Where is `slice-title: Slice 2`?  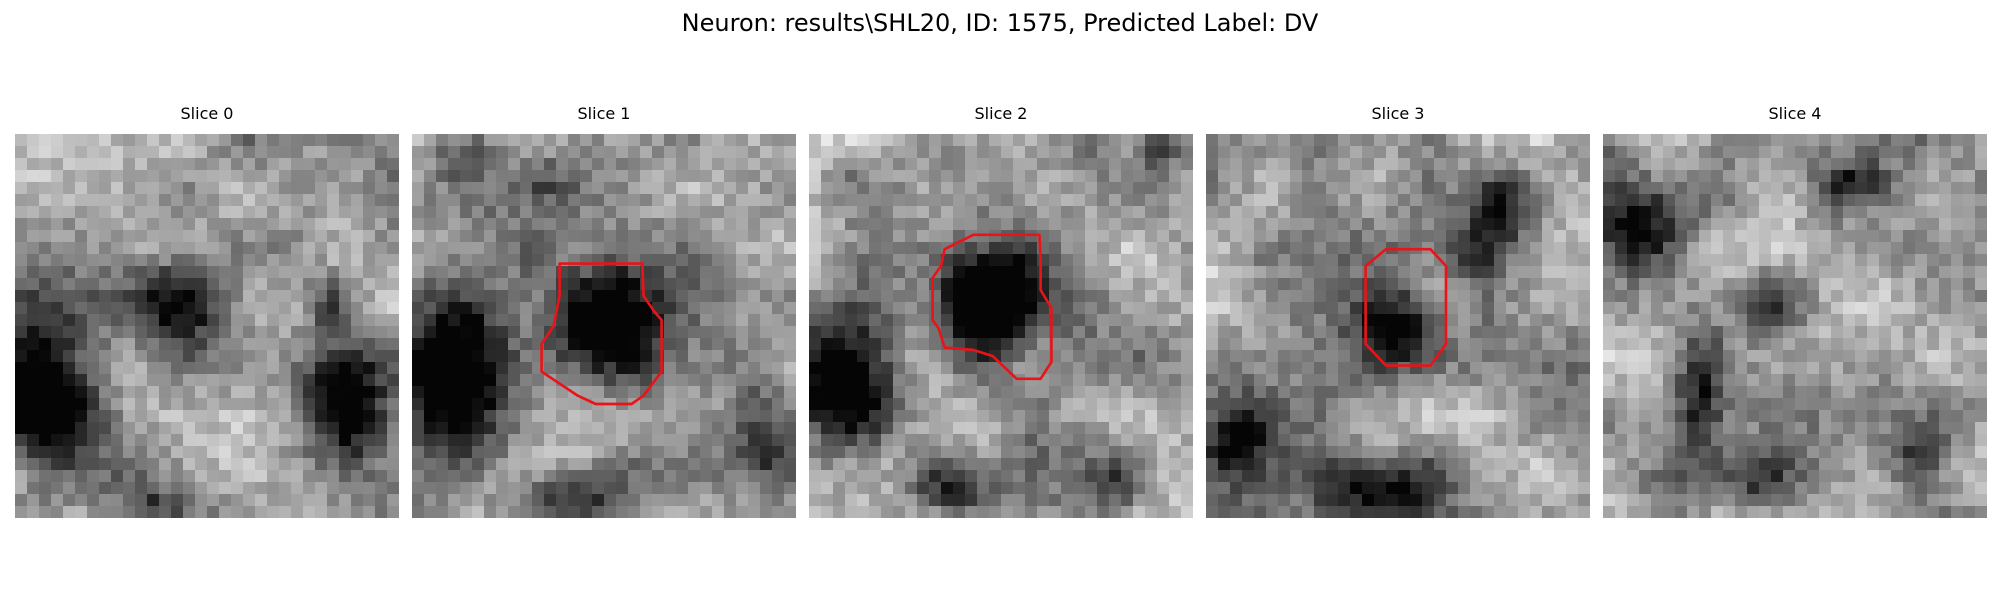 slice-title: Slice 2 is located at coordinates (1001, 113).